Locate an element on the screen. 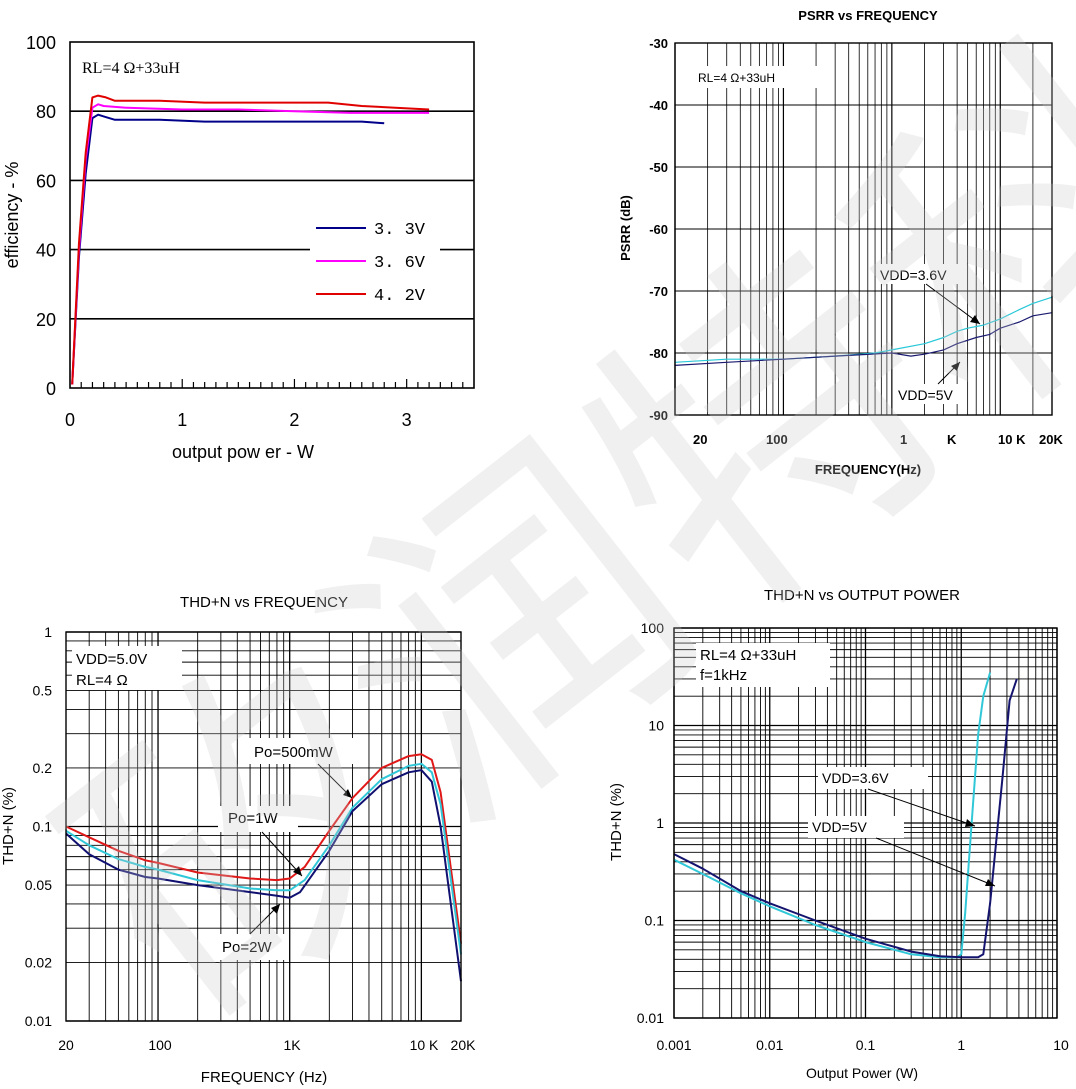 This screenshot has height=1089, width=1076. efficiency-x-tick-label: 1 is located at coordinates (182, 420).